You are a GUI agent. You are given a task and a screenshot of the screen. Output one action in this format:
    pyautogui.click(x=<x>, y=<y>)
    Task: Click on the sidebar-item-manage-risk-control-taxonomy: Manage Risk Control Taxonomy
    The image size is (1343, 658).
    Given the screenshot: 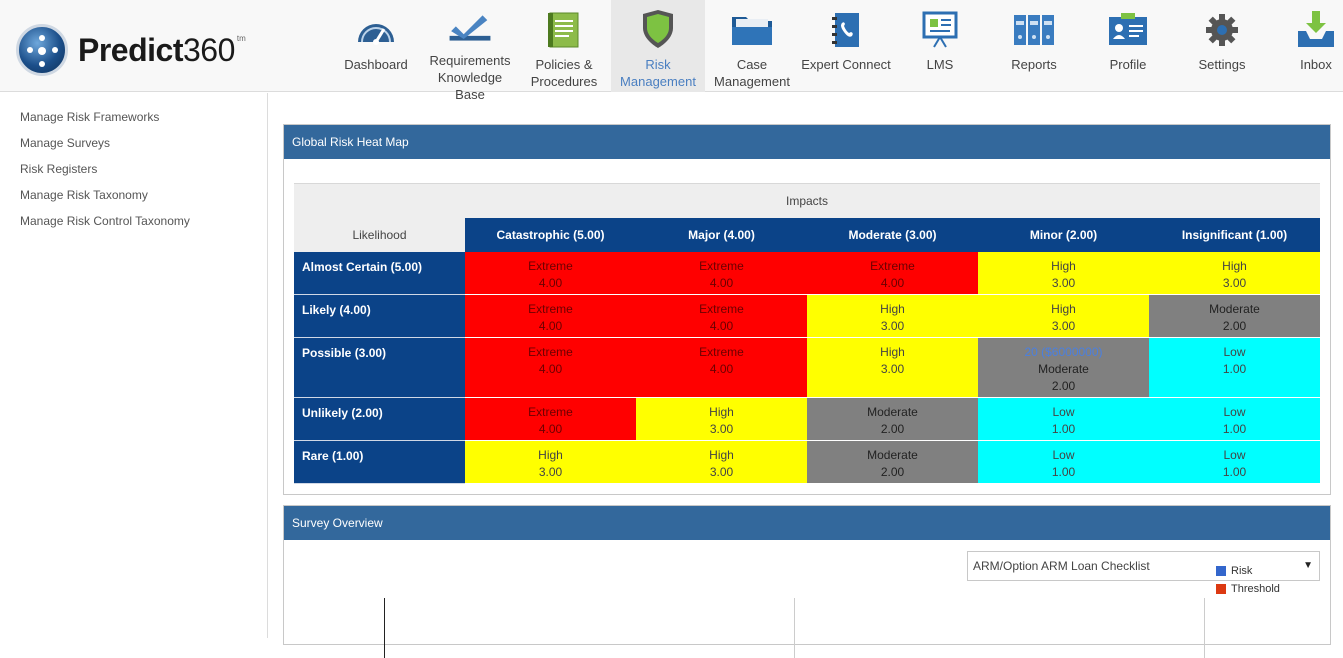 What is the action you would take?
    pyautogui.click(x=105, y=221)
    